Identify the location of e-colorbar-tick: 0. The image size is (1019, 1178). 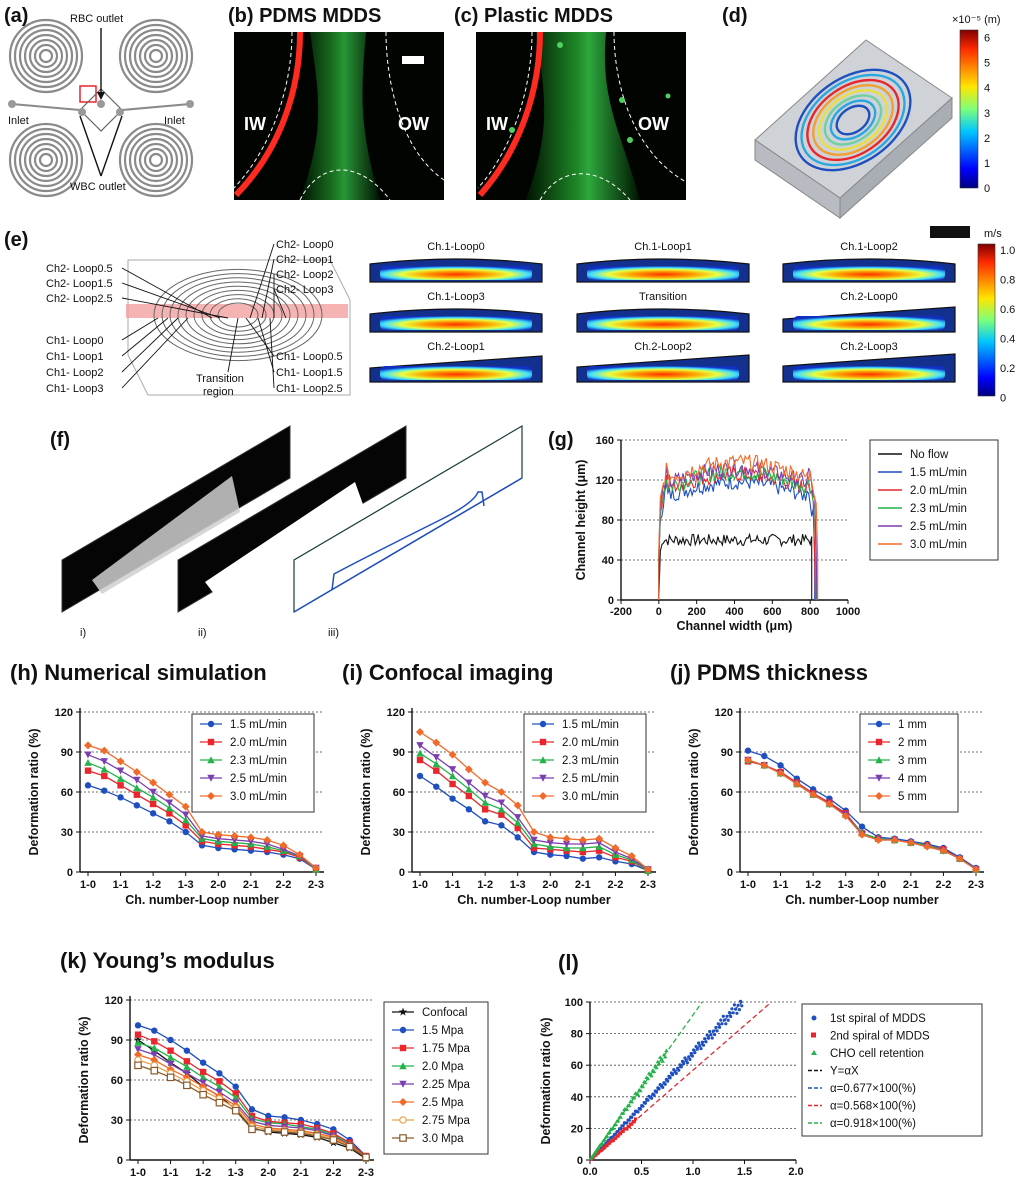
(1003, 399).